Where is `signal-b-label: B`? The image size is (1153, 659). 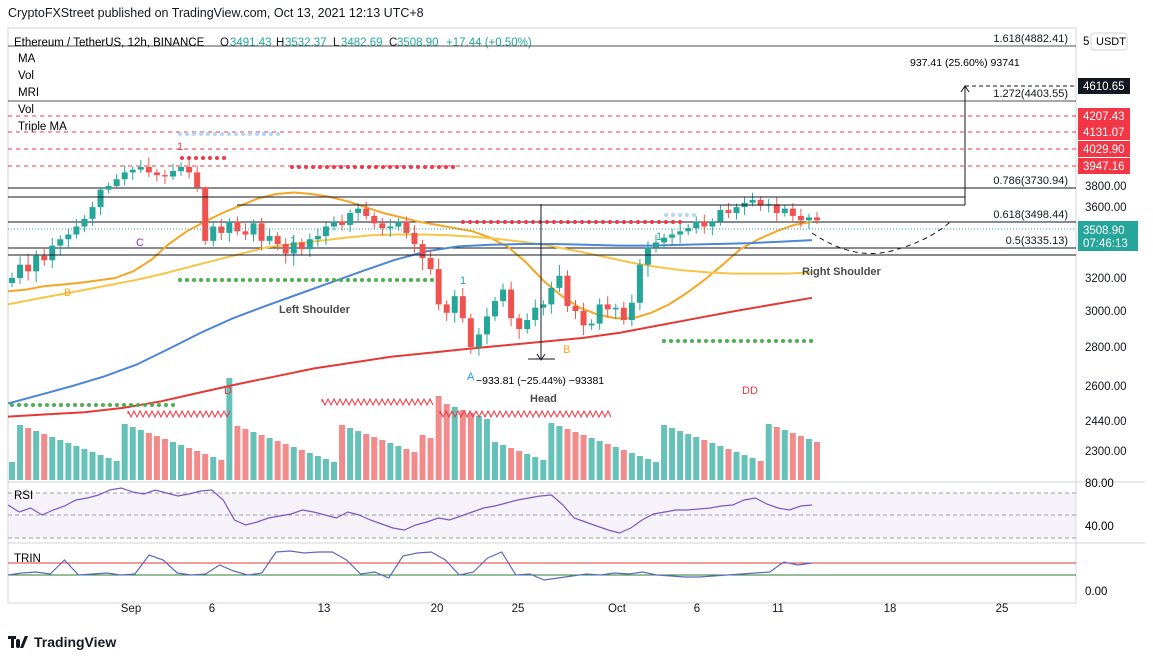
signal-b-label: B is located at coordinates (566, 350).